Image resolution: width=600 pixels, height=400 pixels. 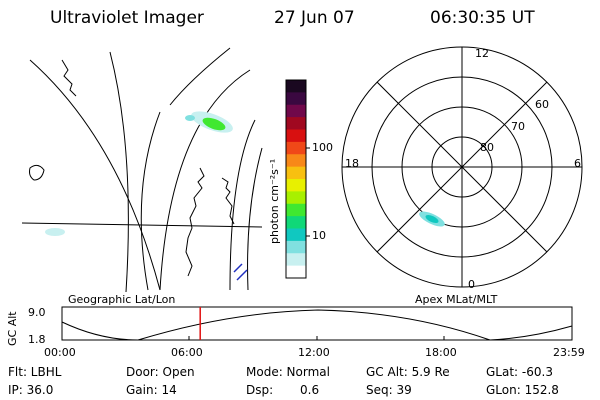 I want to click on gc-alt-info: GC Alt: 5.9 Re, so click(x=408, y=372).